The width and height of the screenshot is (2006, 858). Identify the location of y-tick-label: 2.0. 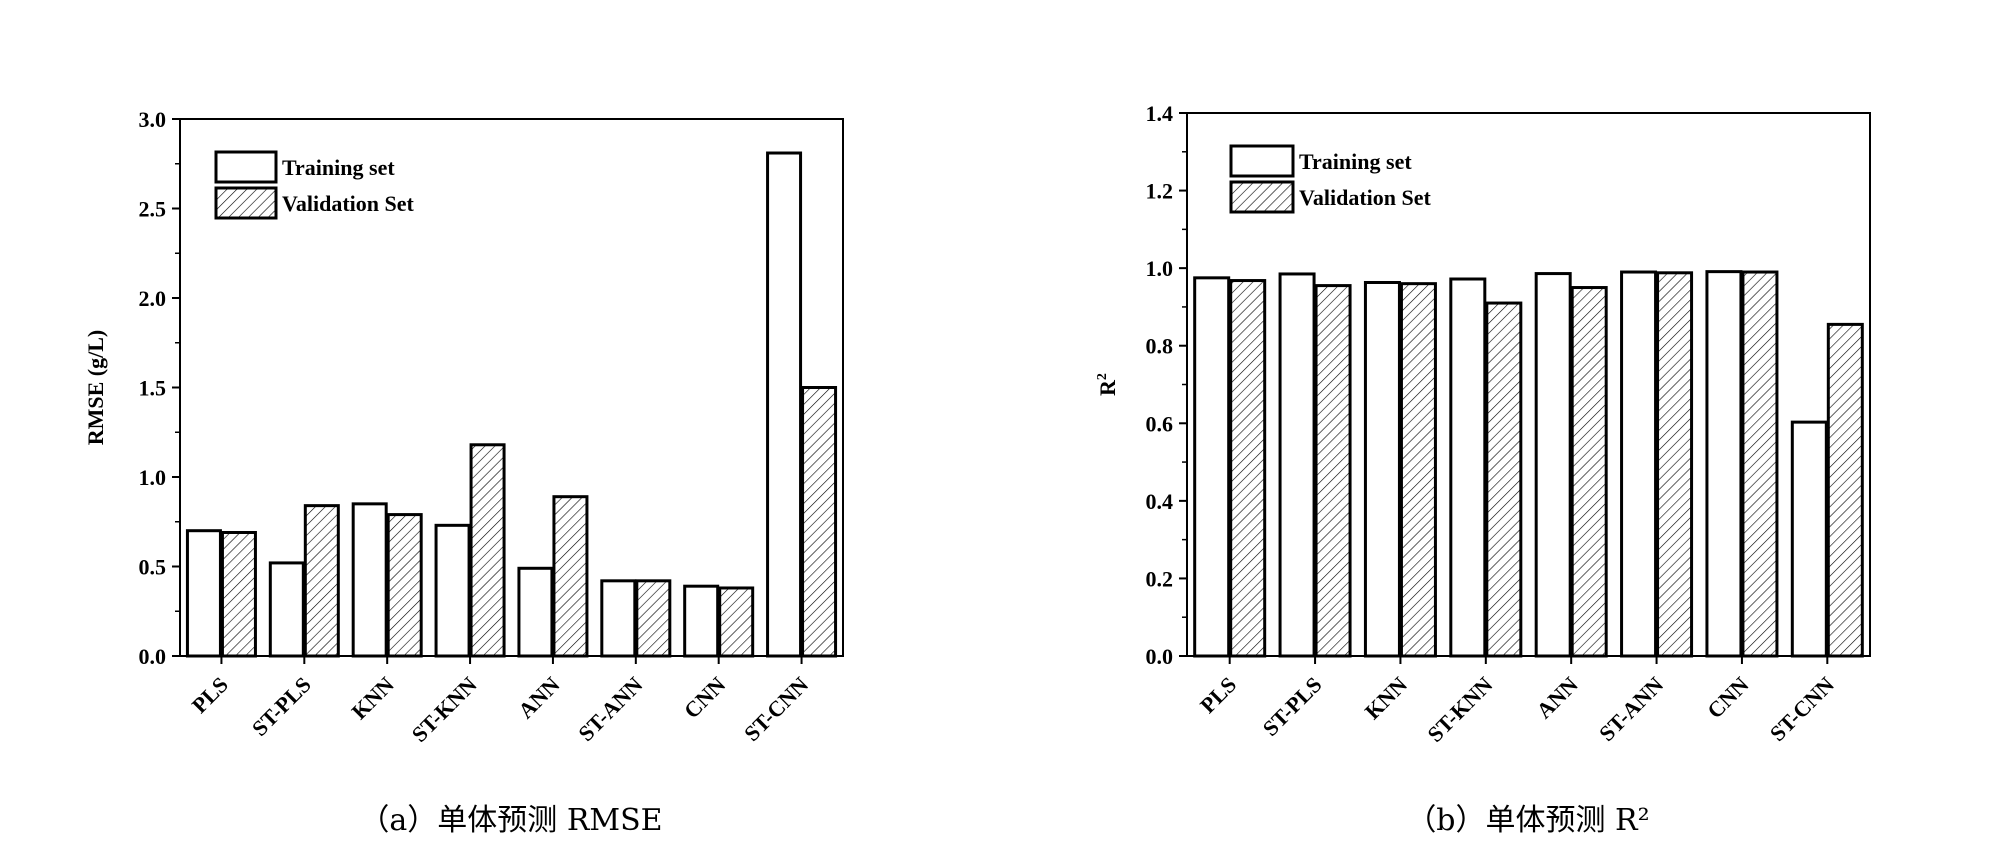
(153, 298).